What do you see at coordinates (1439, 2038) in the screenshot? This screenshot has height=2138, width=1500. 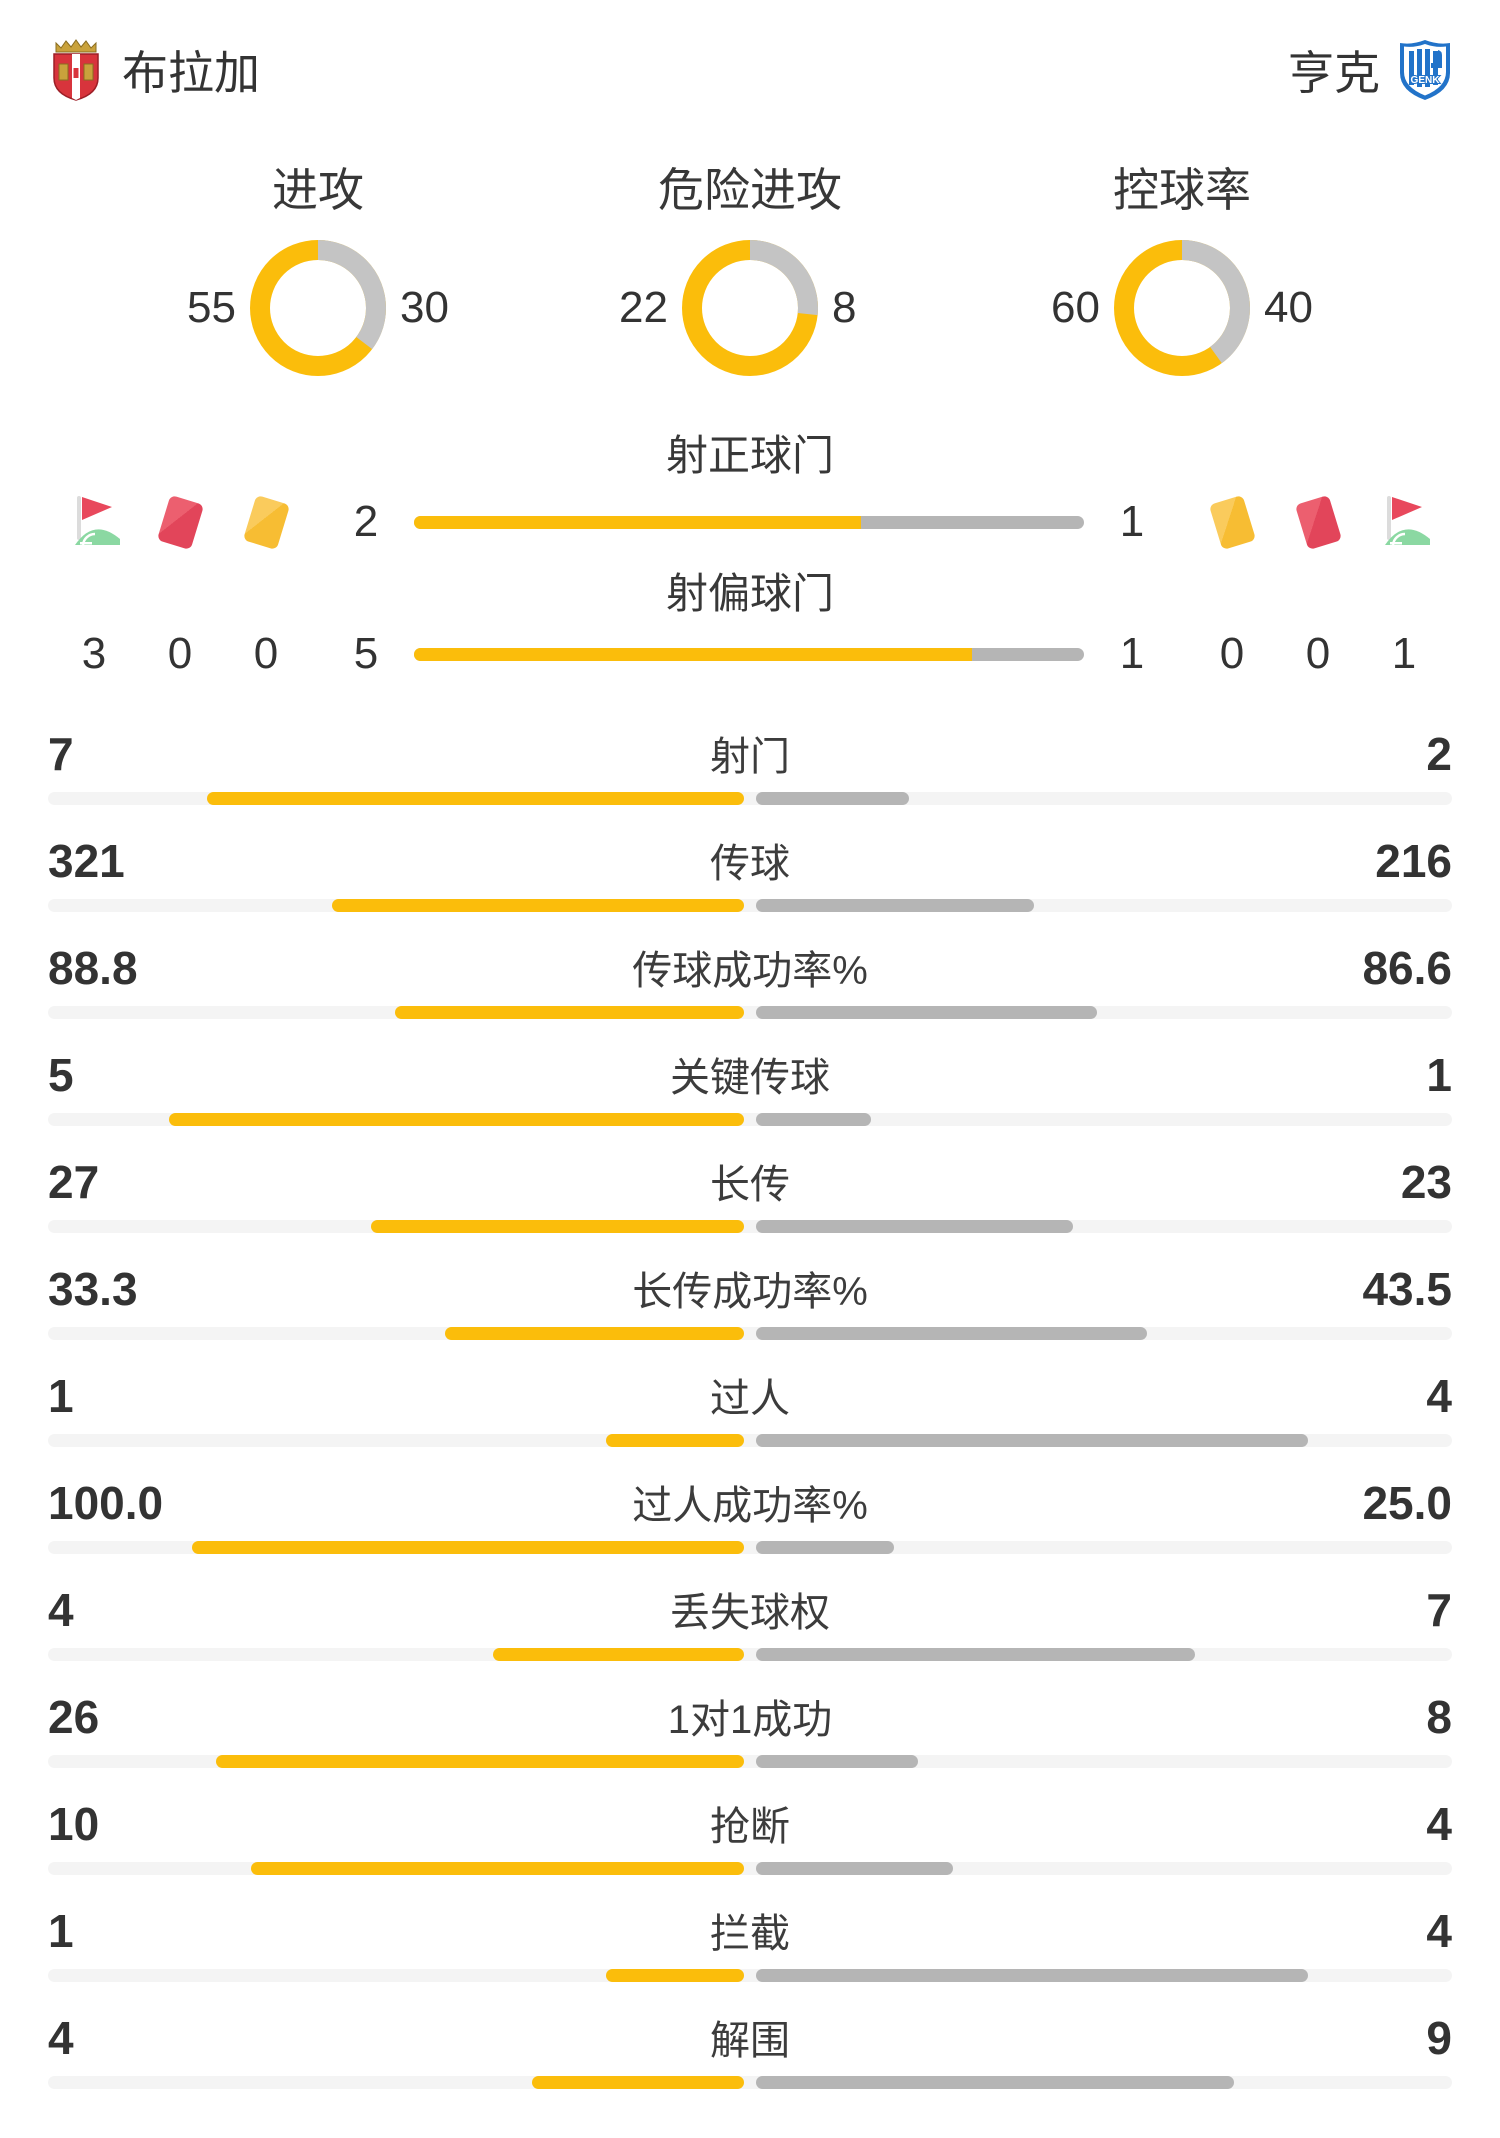 I see `stat-away-value: 9` at bounding box center [1439, 2038].